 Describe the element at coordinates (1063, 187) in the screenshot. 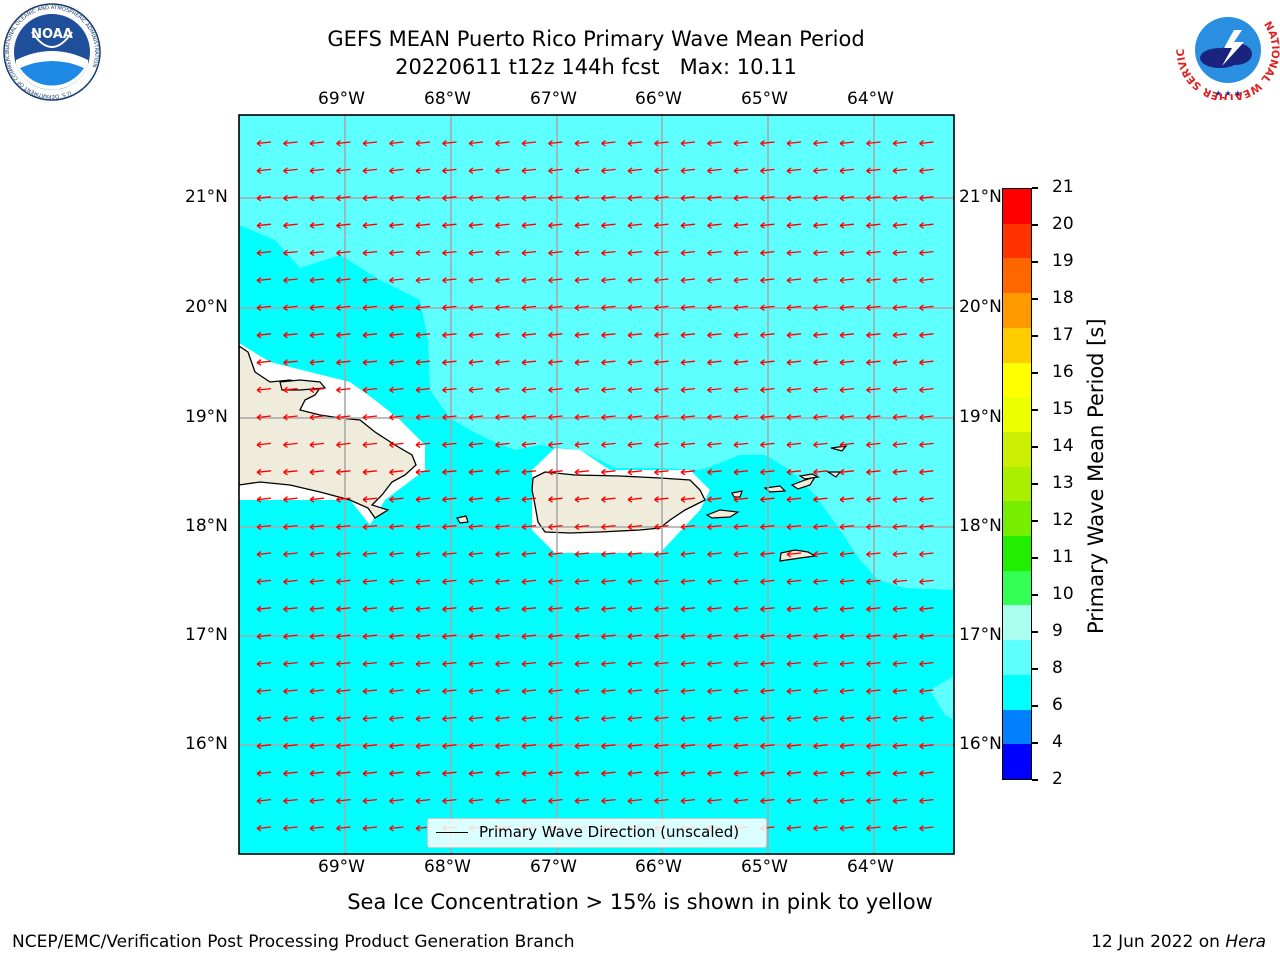

I see `colorbar-tick-label: 21` at that location.